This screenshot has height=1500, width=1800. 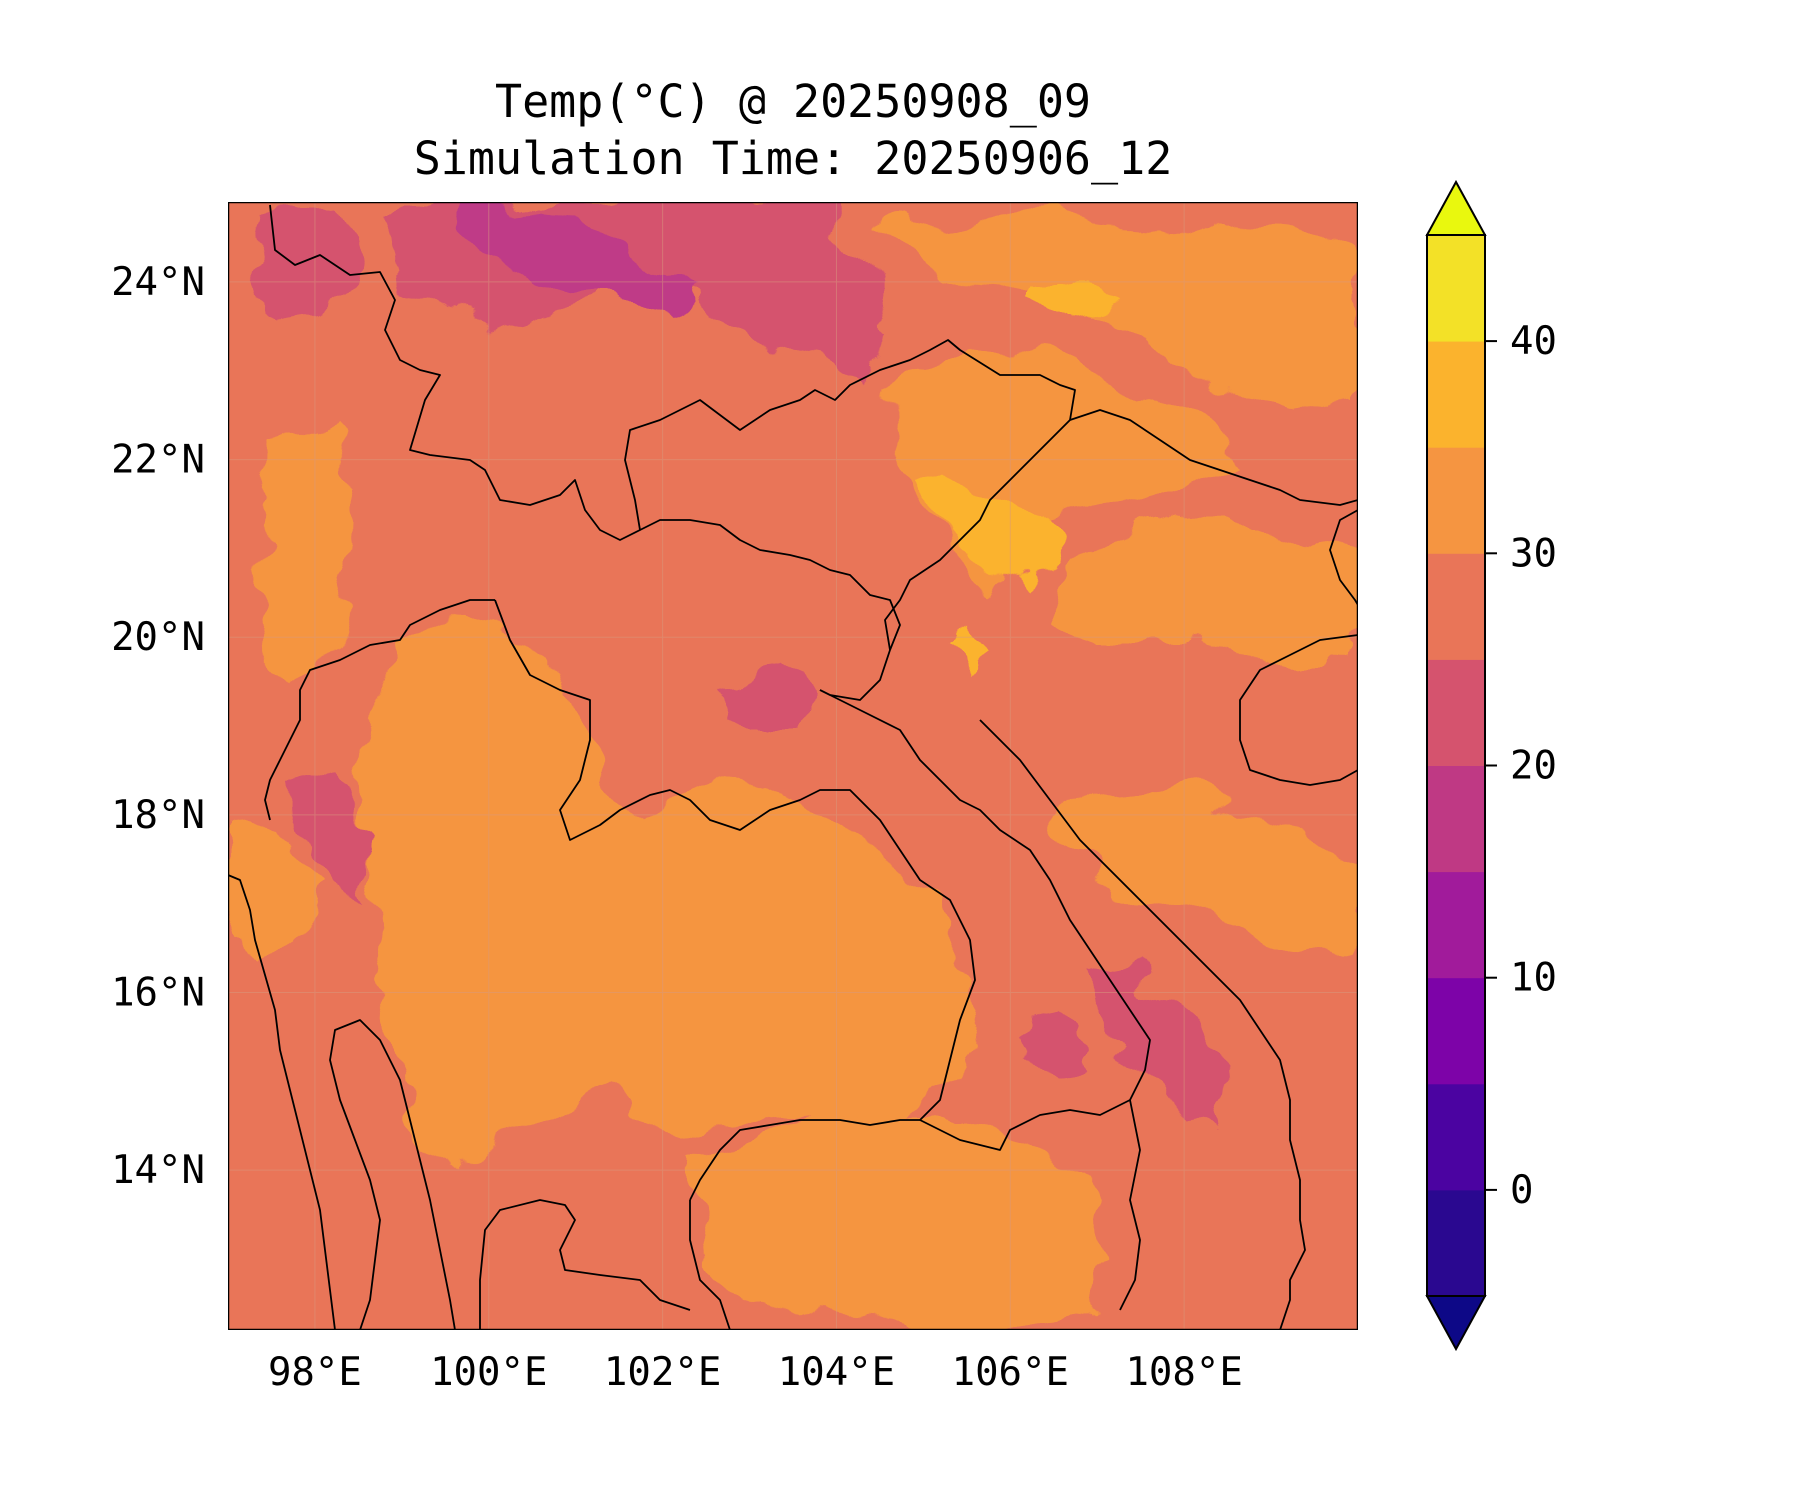 What do you see at coordinates (1491, 765) in the screenshot?
I see `colorbar: 0 10 20 30 40` at bounding box center [1491, 765].